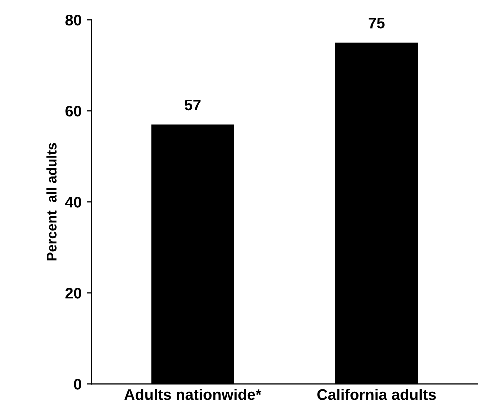 Image resolution: width=502 pixels, height=410 pixels. What do you see at coordinates (192, 105) in the screenshot?
I see `data-label: 57` at bounding box center [192, 105].